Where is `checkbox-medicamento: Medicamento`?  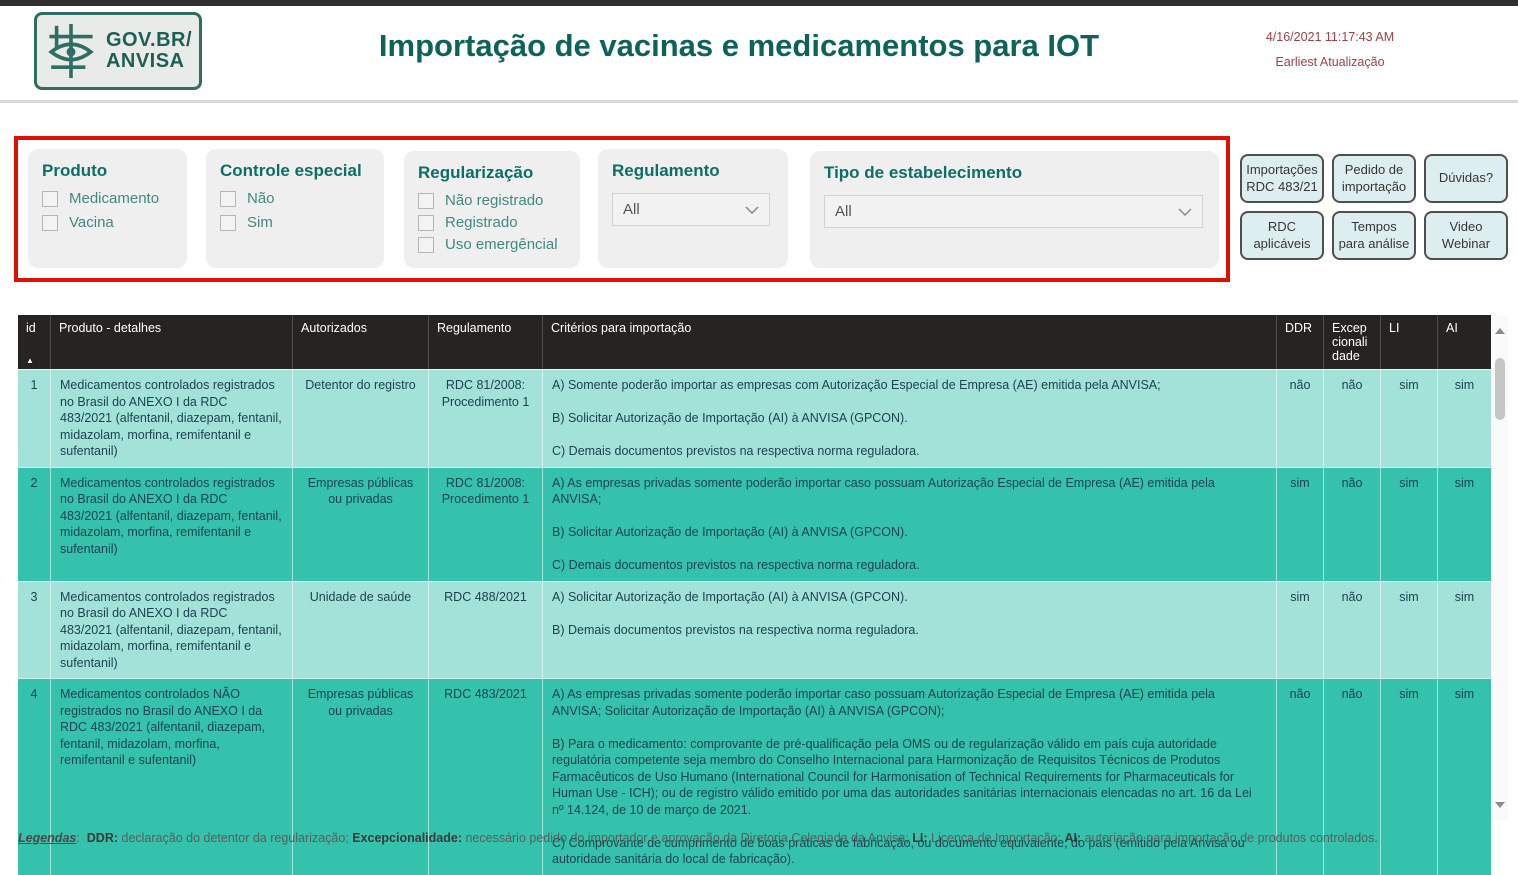
checkbox-medicamento: Medicamento is located at coordinates (107, 198).